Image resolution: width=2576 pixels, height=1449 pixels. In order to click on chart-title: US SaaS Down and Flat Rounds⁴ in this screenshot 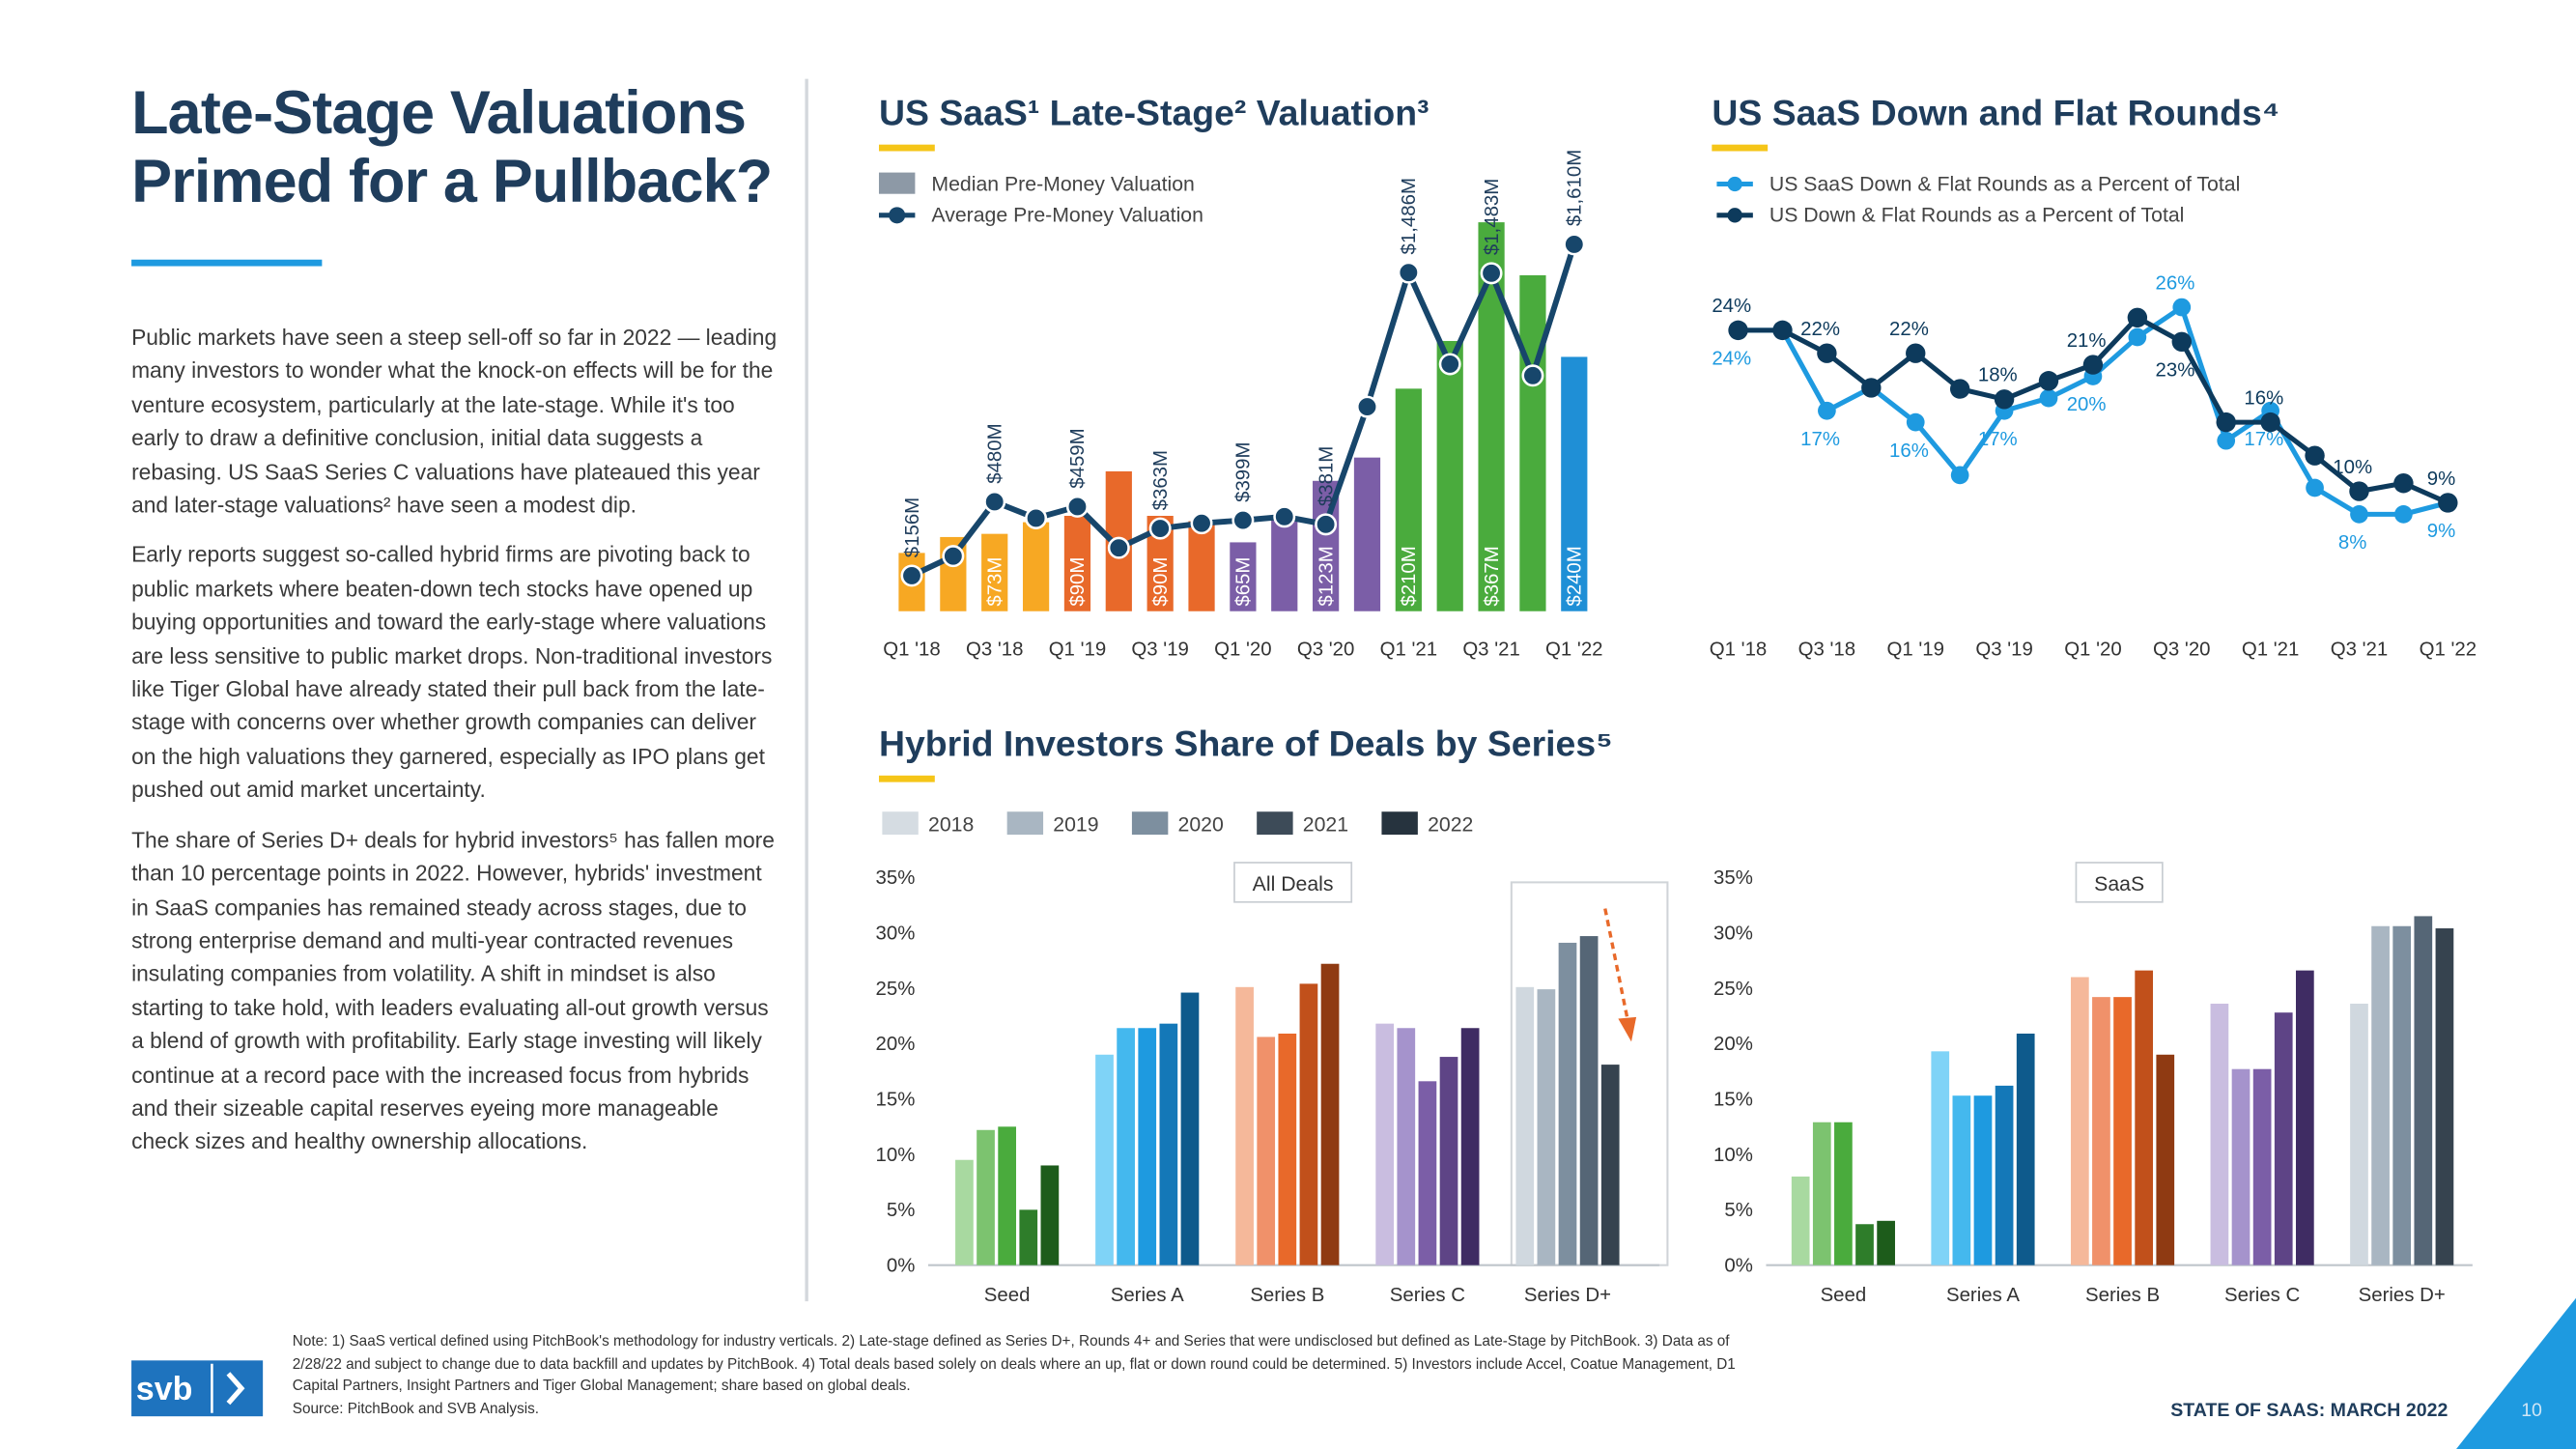, I will do `click(1995, 112)`.